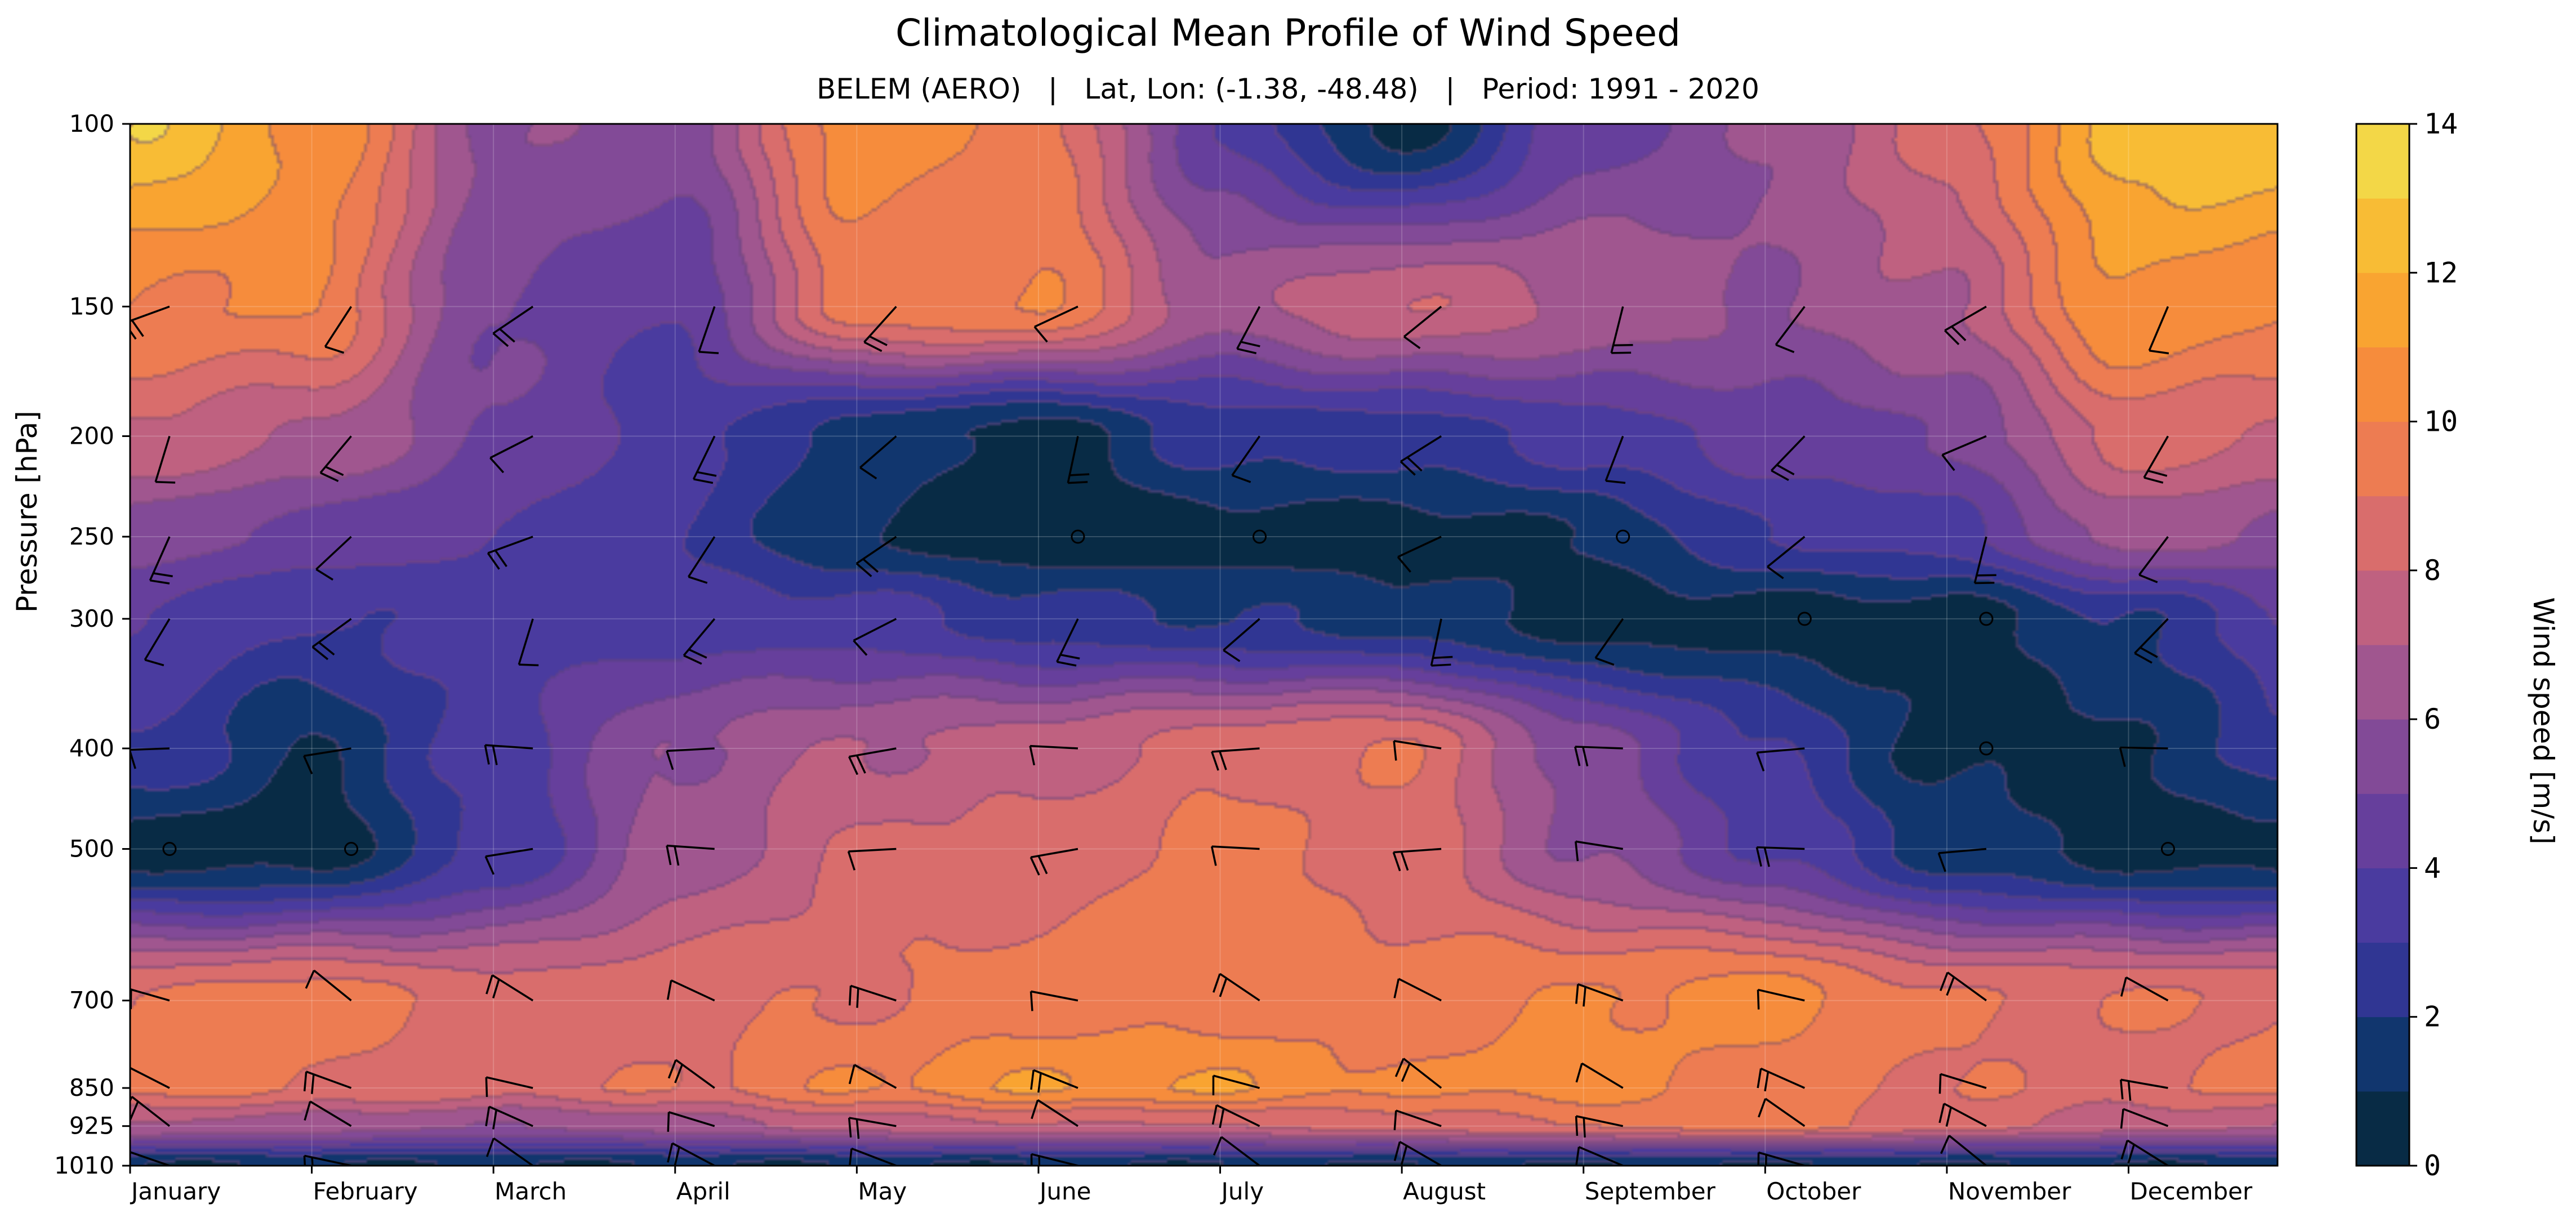 The height and width of the screenshot is (1222, 2576). Describe the element at coordinates (2441, 124) in the screenshot. I see `colorbar-tick-label: 14` at that location.